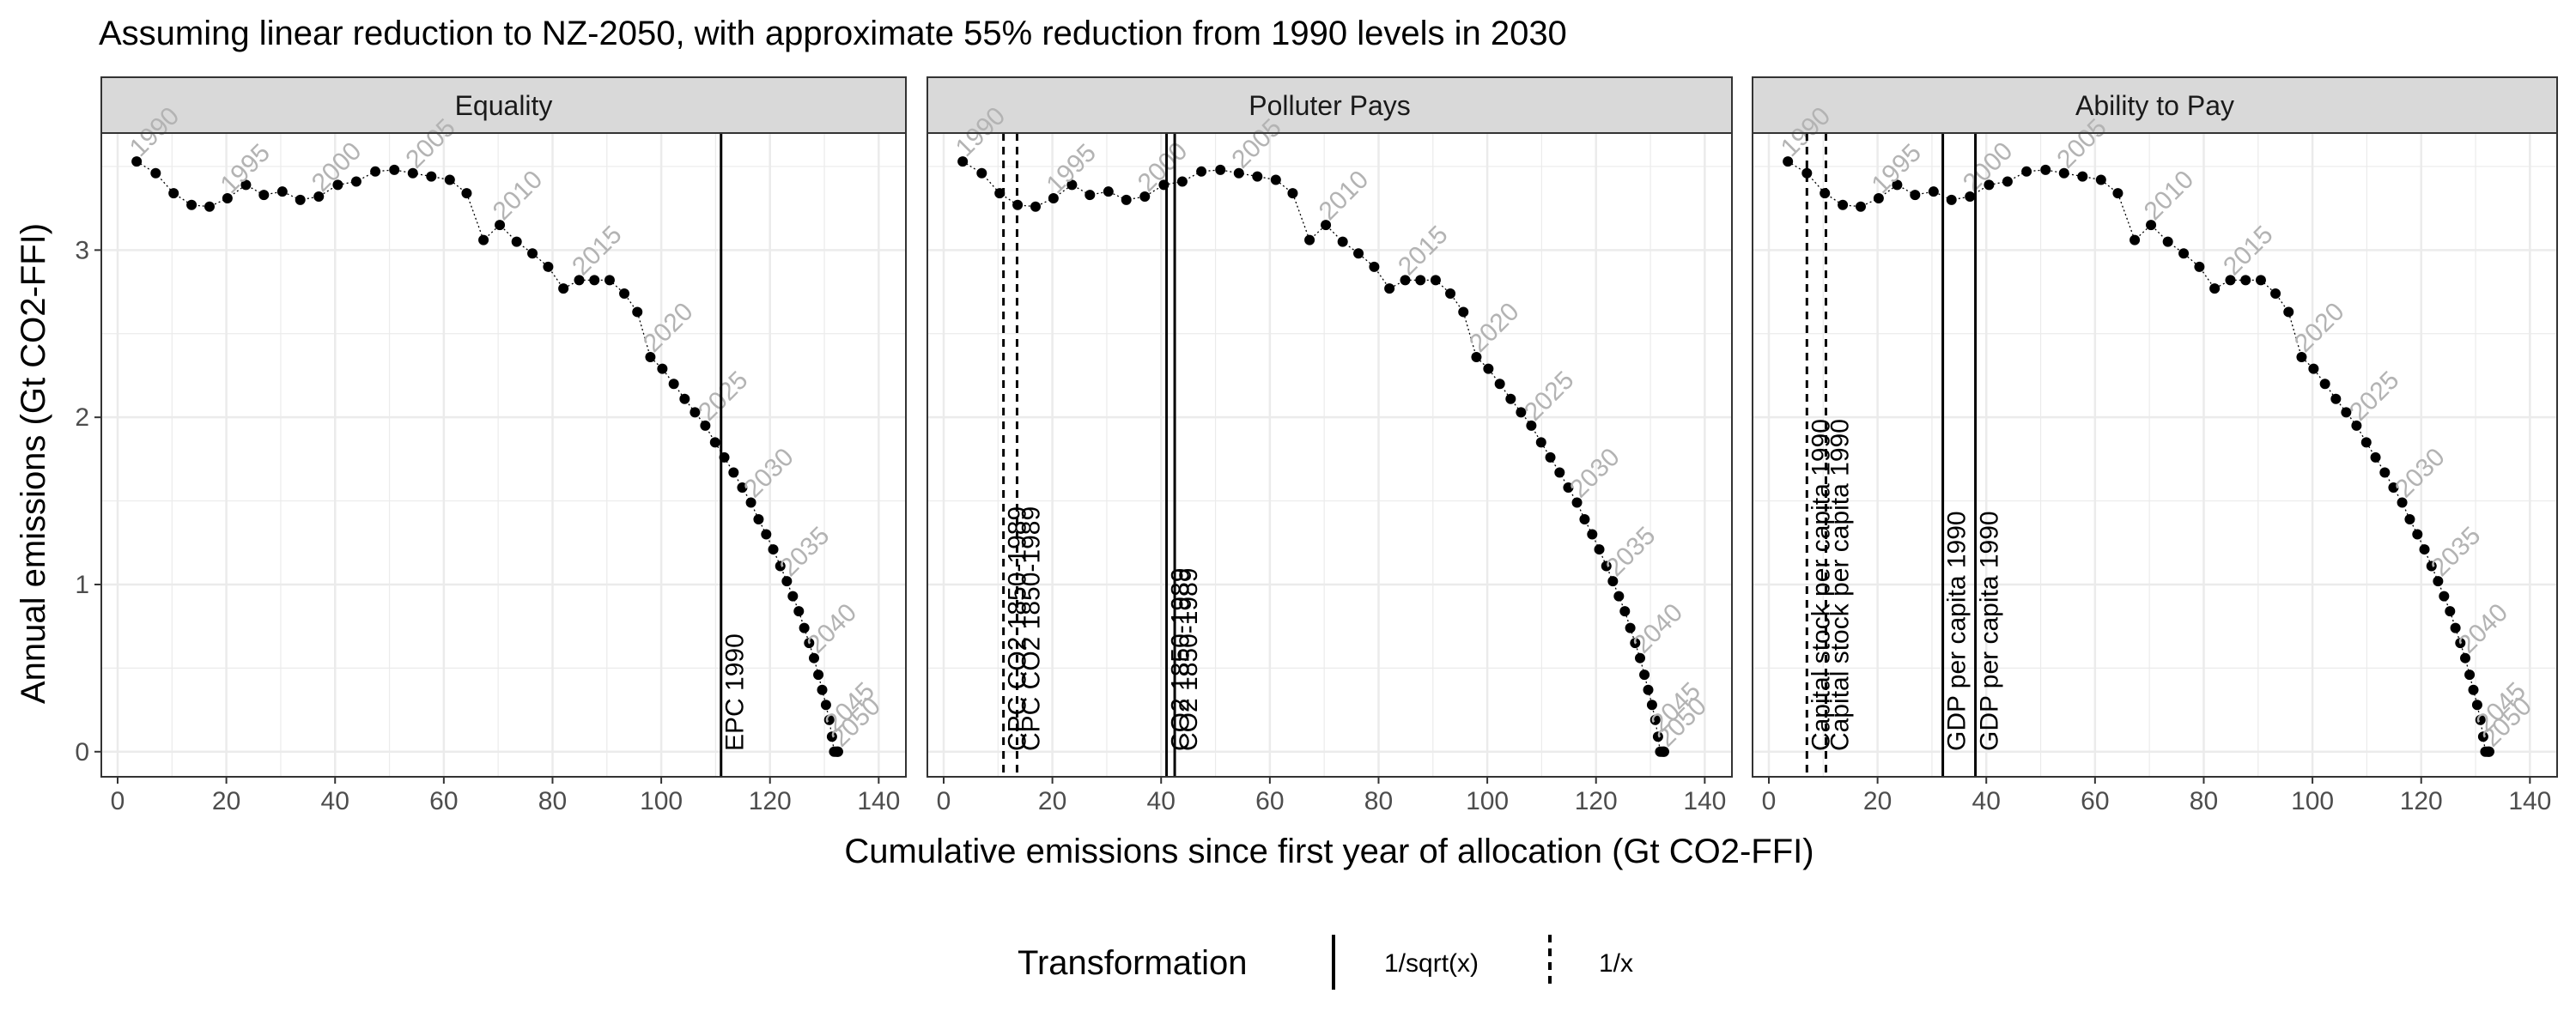  I want to click on allocation-line-label: CPC CO2 1850-1989, so click(1031, 628).